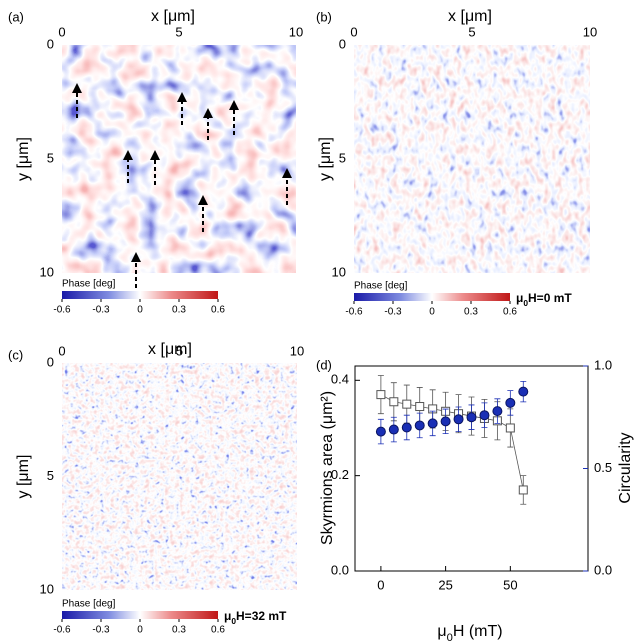 This screenshot has height=642, width=643. I want to click on subscript-label: μ0H (mT), so click(469, 632).